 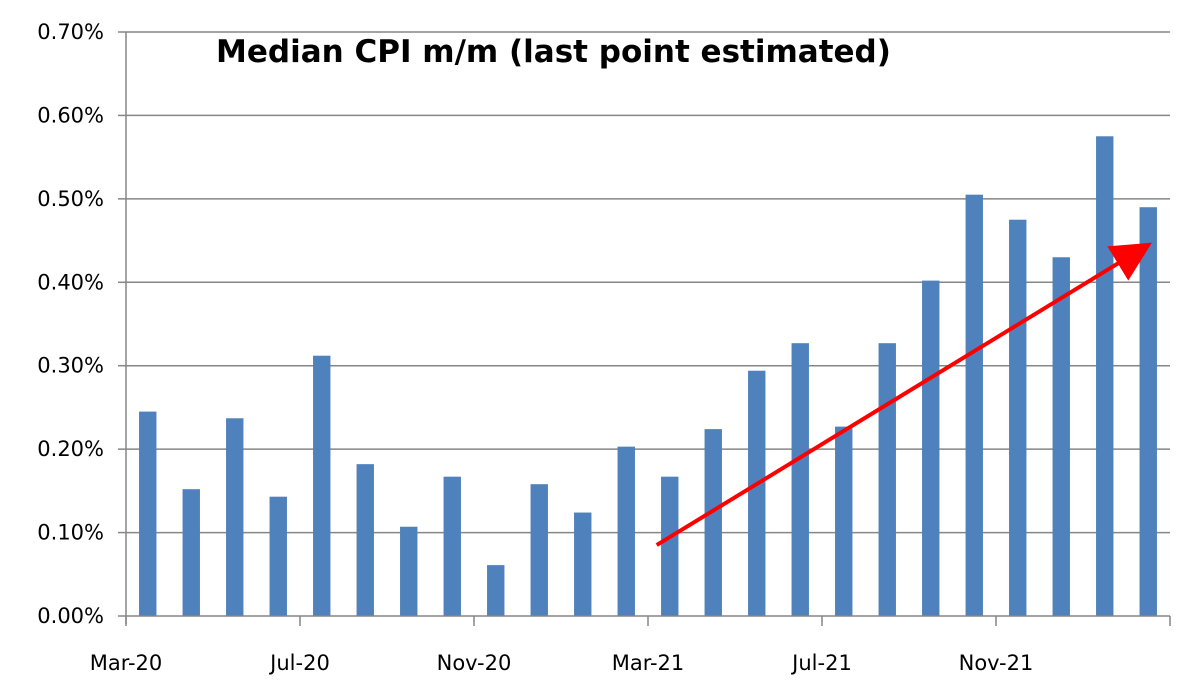 I want to click on y-tick-label: 0.50%, so click(x=70, y=199).